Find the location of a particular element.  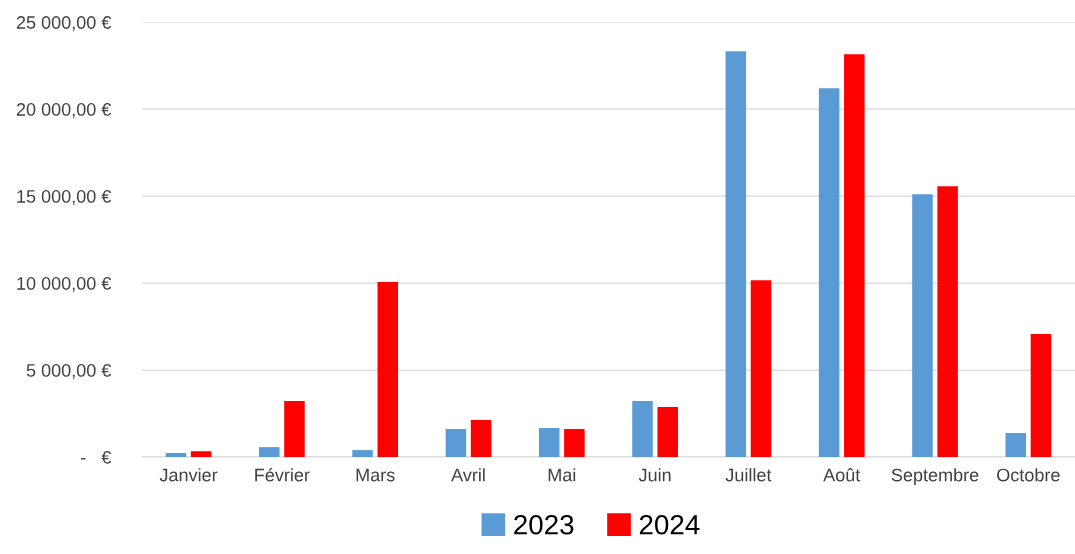

y-tick-label: - € is located at coordinates (96, 457).